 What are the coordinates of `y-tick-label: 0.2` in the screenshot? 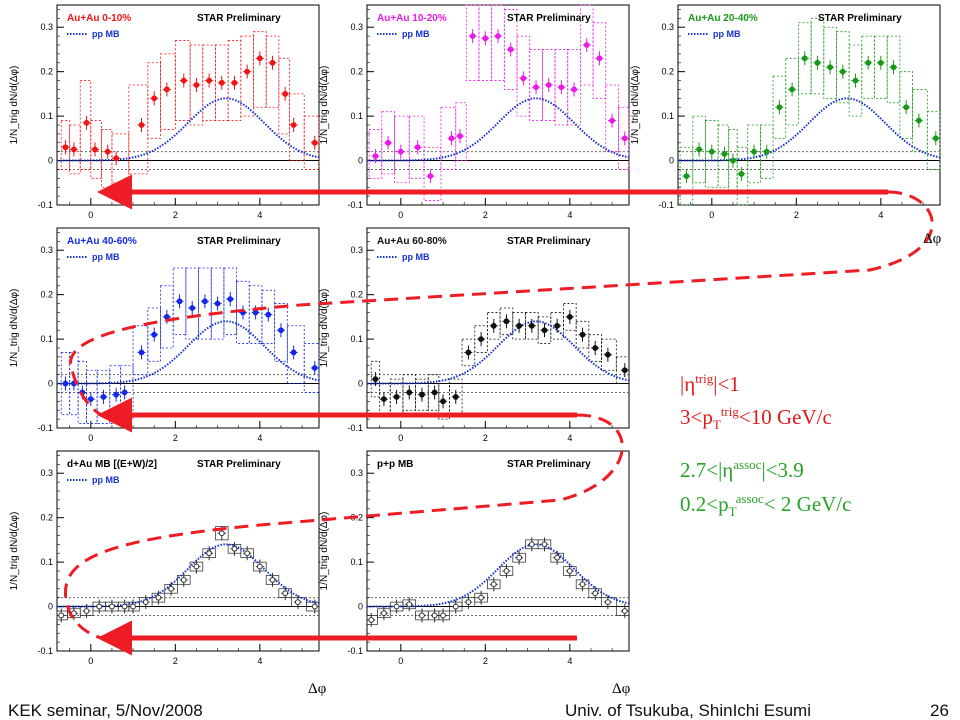 It's located at (46, 518).